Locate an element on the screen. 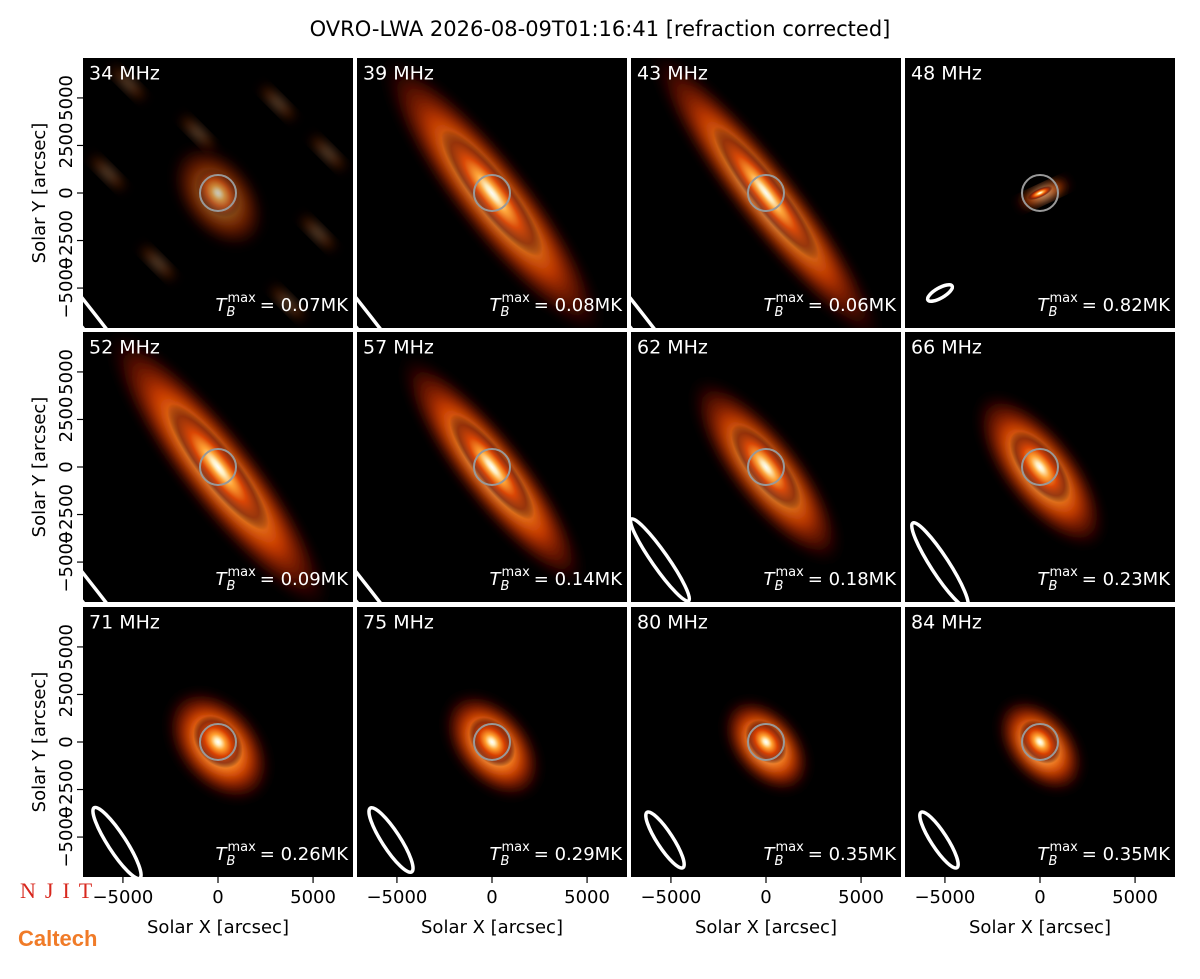 The width and height of the screenshot is (1200, 979). tb-value: = 0.35MK is located at coordinates (852, 854).